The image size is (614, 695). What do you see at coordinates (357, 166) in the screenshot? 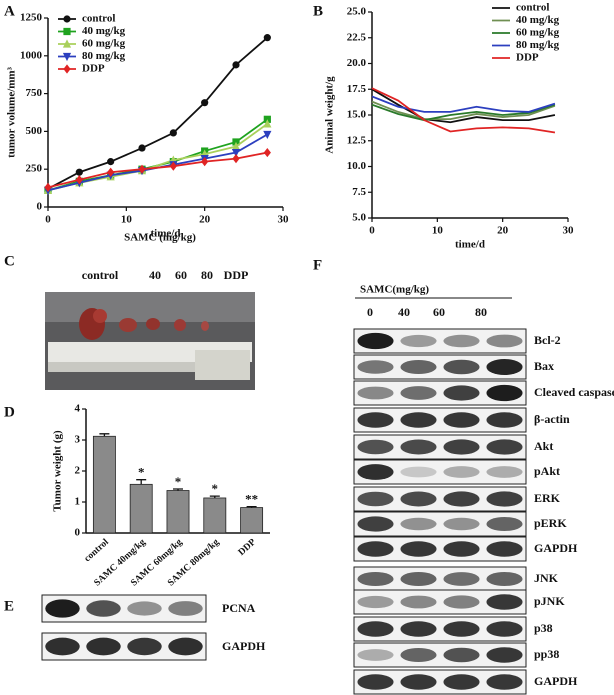
I see `y-tick-label: 10.0` at bounding box center [357, 166].